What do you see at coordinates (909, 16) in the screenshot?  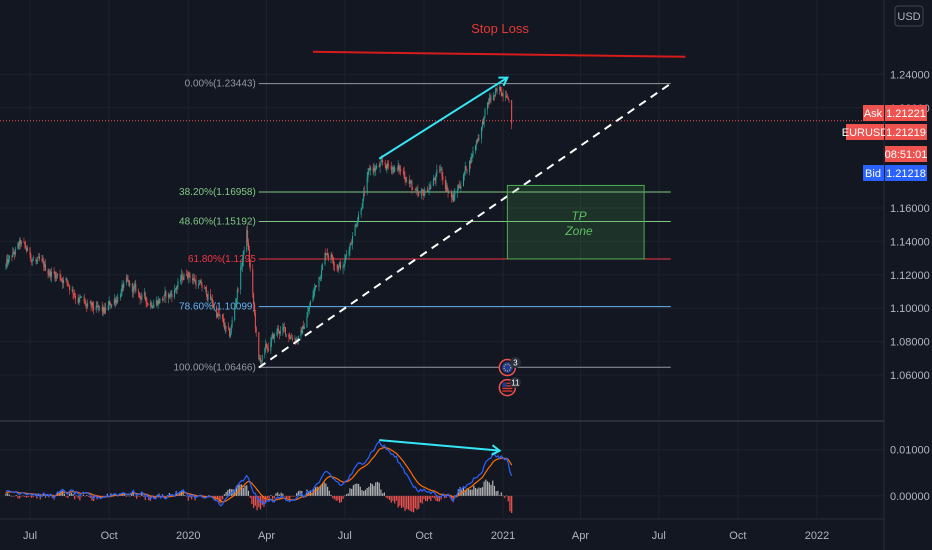 I see `currency-button: USD` at bounding box center [909, 16].